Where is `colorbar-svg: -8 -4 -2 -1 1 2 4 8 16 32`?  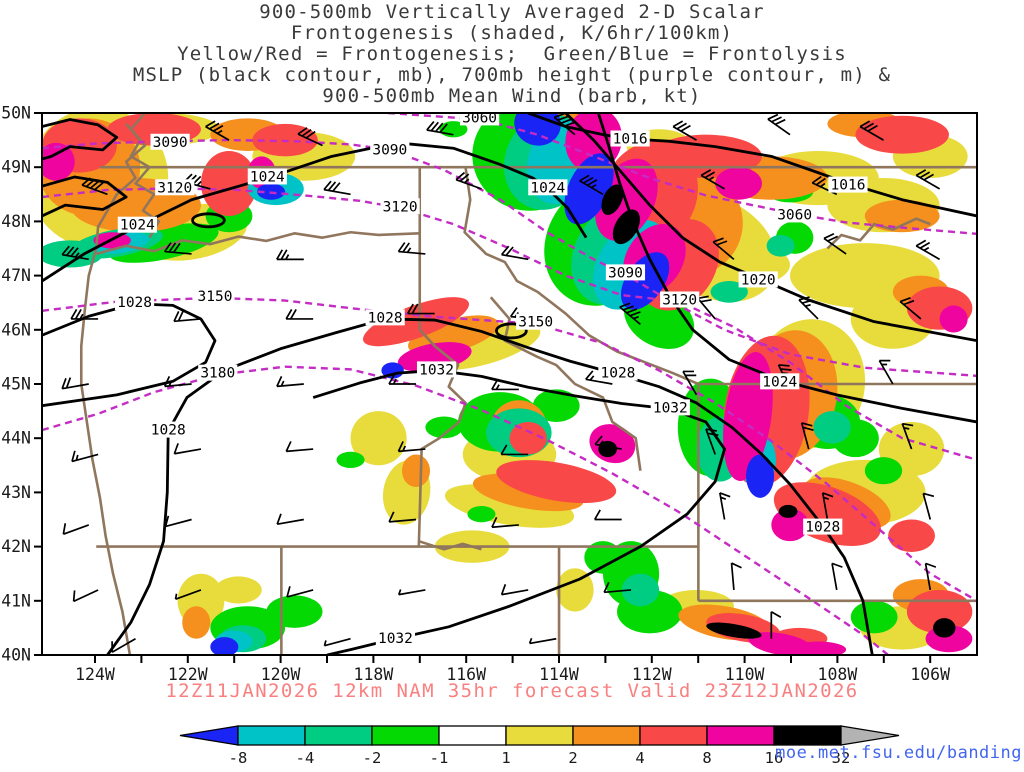
colorbar-svg: -8 -4 -2 -1 1 2 4 8 16 32 is located at coordinates (539, 746).